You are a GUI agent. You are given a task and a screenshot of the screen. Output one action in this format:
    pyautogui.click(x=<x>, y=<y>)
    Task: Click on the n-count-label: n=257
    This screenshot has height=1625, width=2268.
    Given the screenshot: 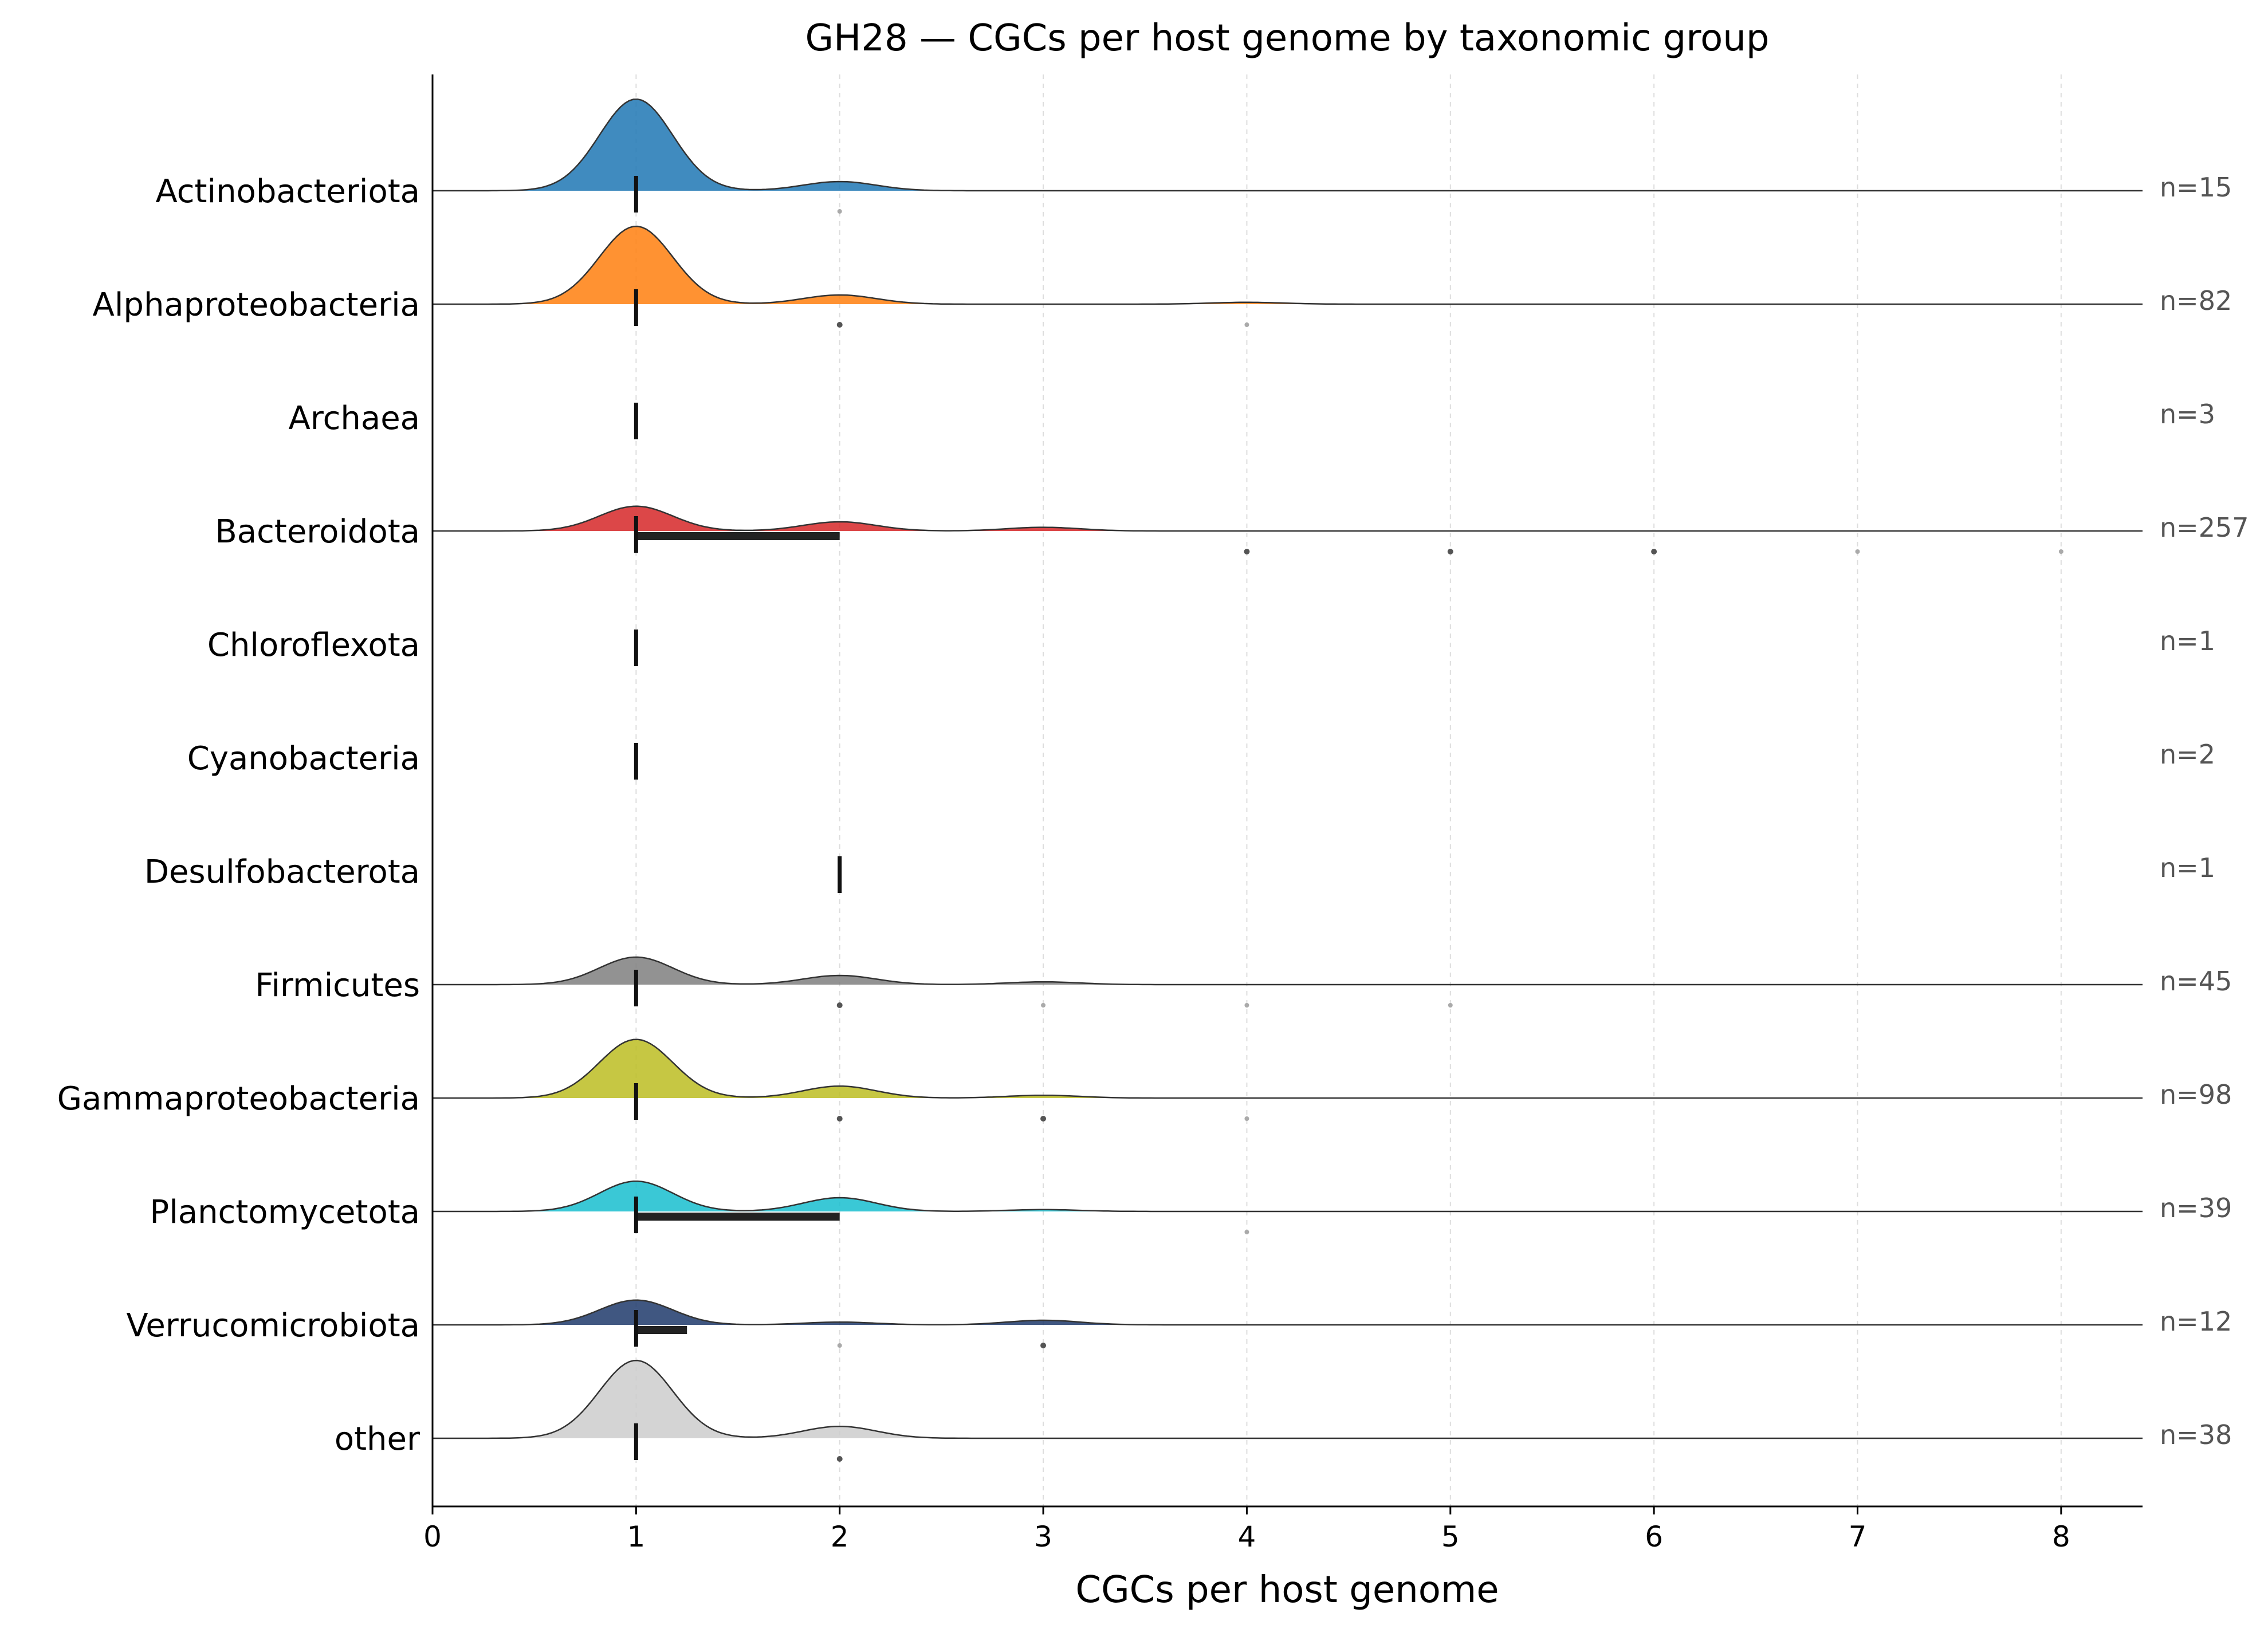 What is the action you would take?
    pyautogui.click(x=2204, y=527)
    